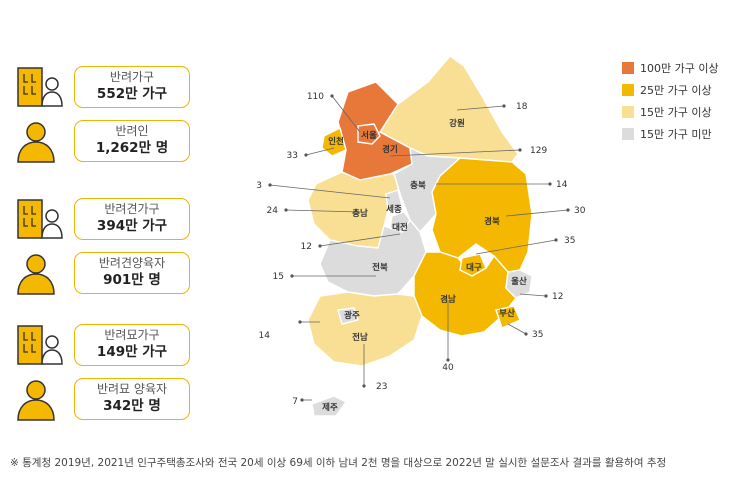  I want to click on stat-box: 반려묘가구 149만 가구, so click(132, 345).